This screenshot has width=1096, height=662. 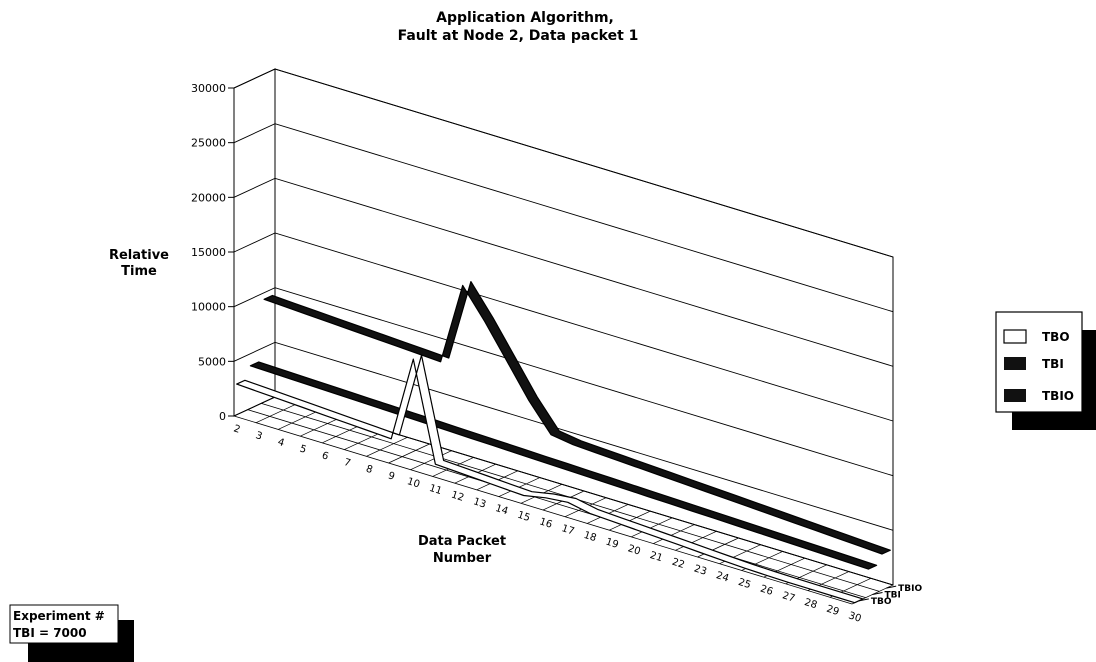 What do you see at coordinates (59, 616) in the screenshot?
I see `note-line1: Experiment #` at bounding box center [59, 616].